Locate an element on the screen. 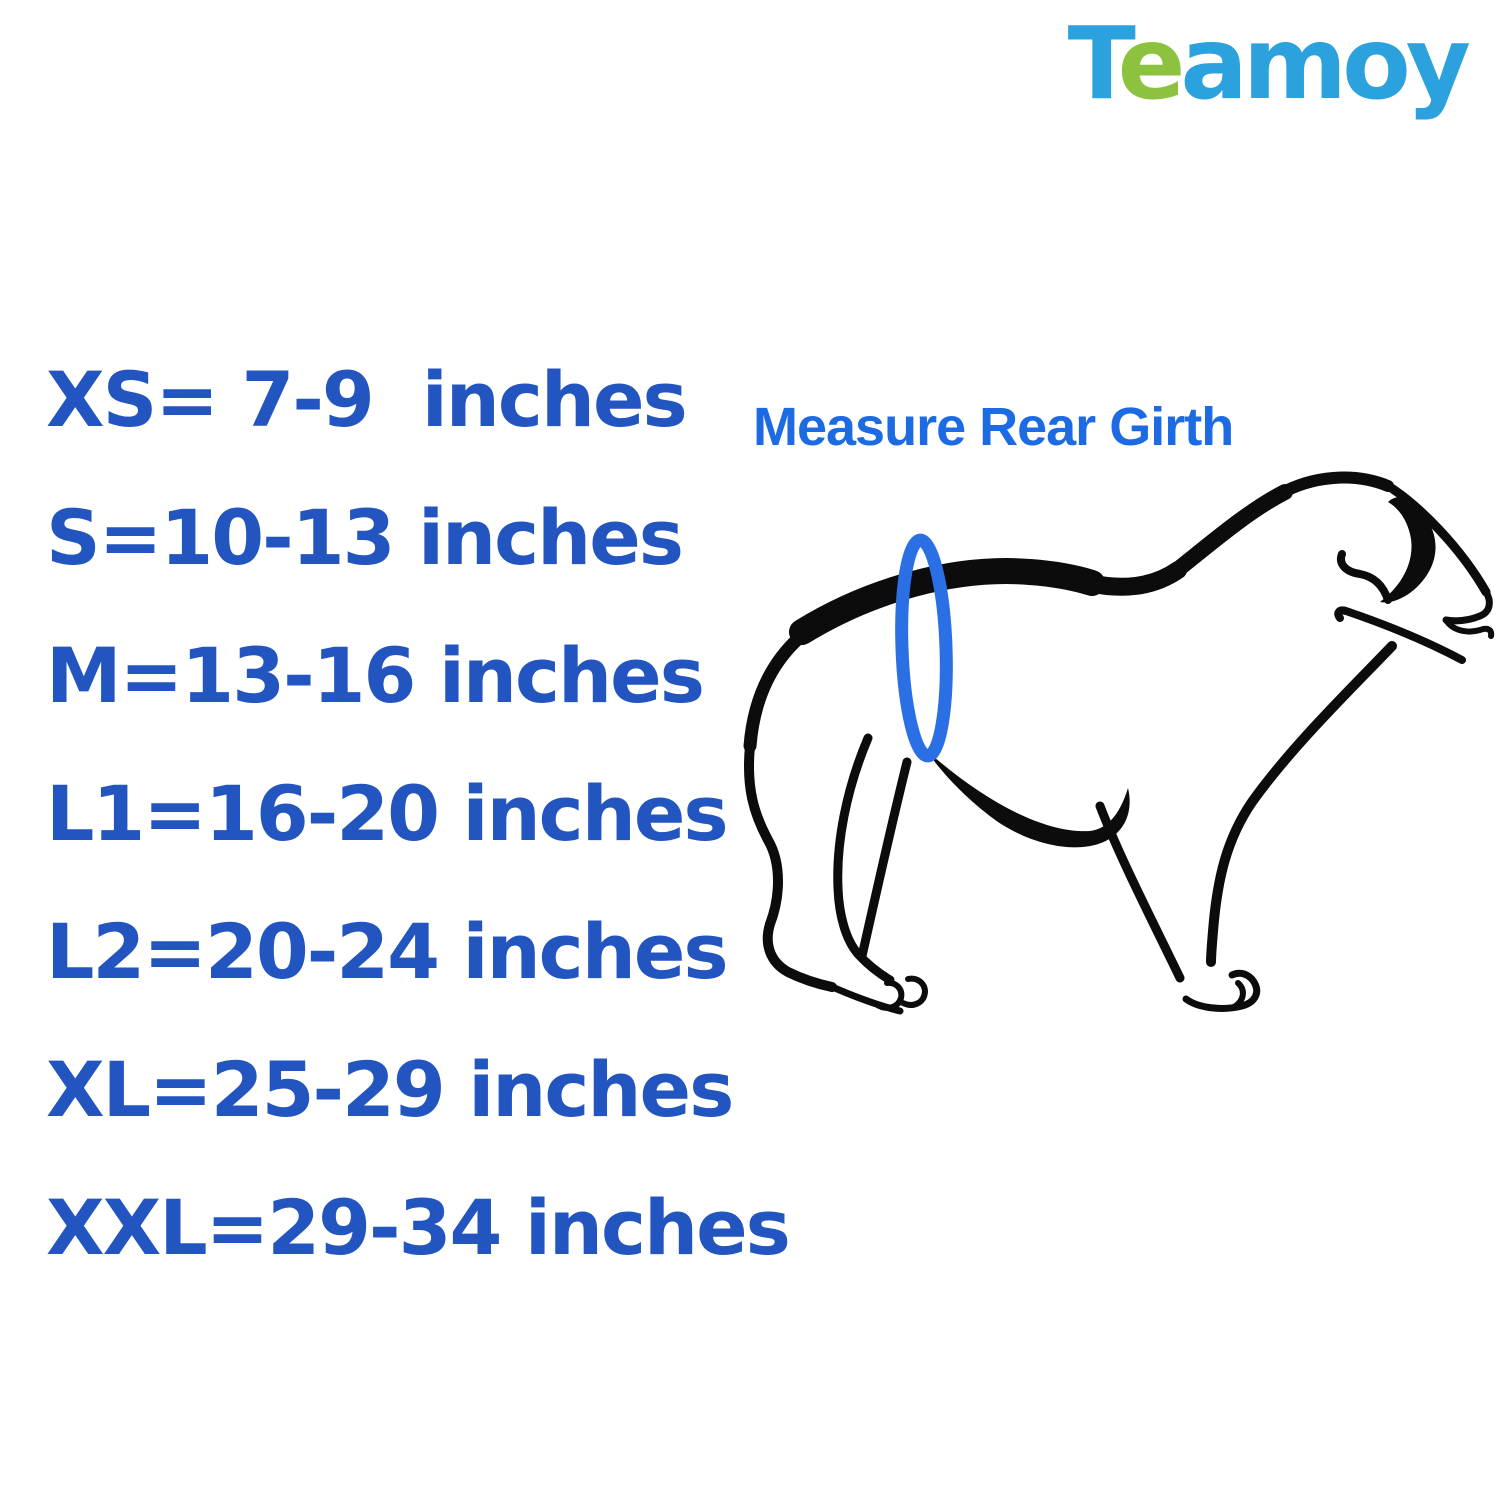 The width and height of the screenshot is (1500, 1500). dog-front-paw is located at coordinates (1221, 990).